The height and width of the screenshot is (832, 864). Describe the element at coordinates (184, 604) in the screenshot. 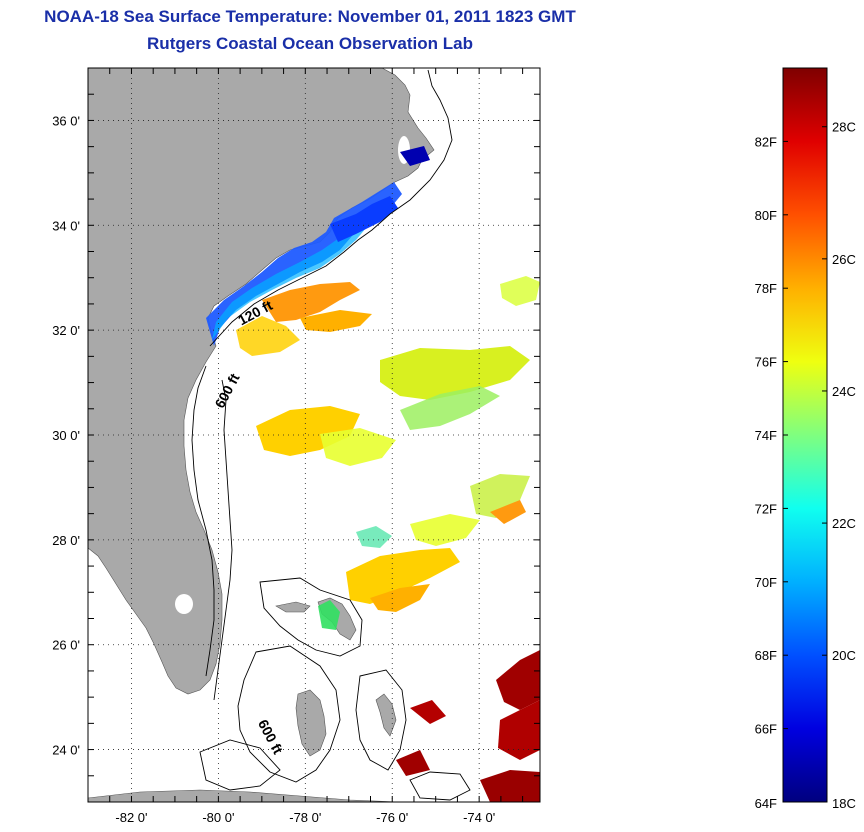

I see `lake-okeechobee` at that location.